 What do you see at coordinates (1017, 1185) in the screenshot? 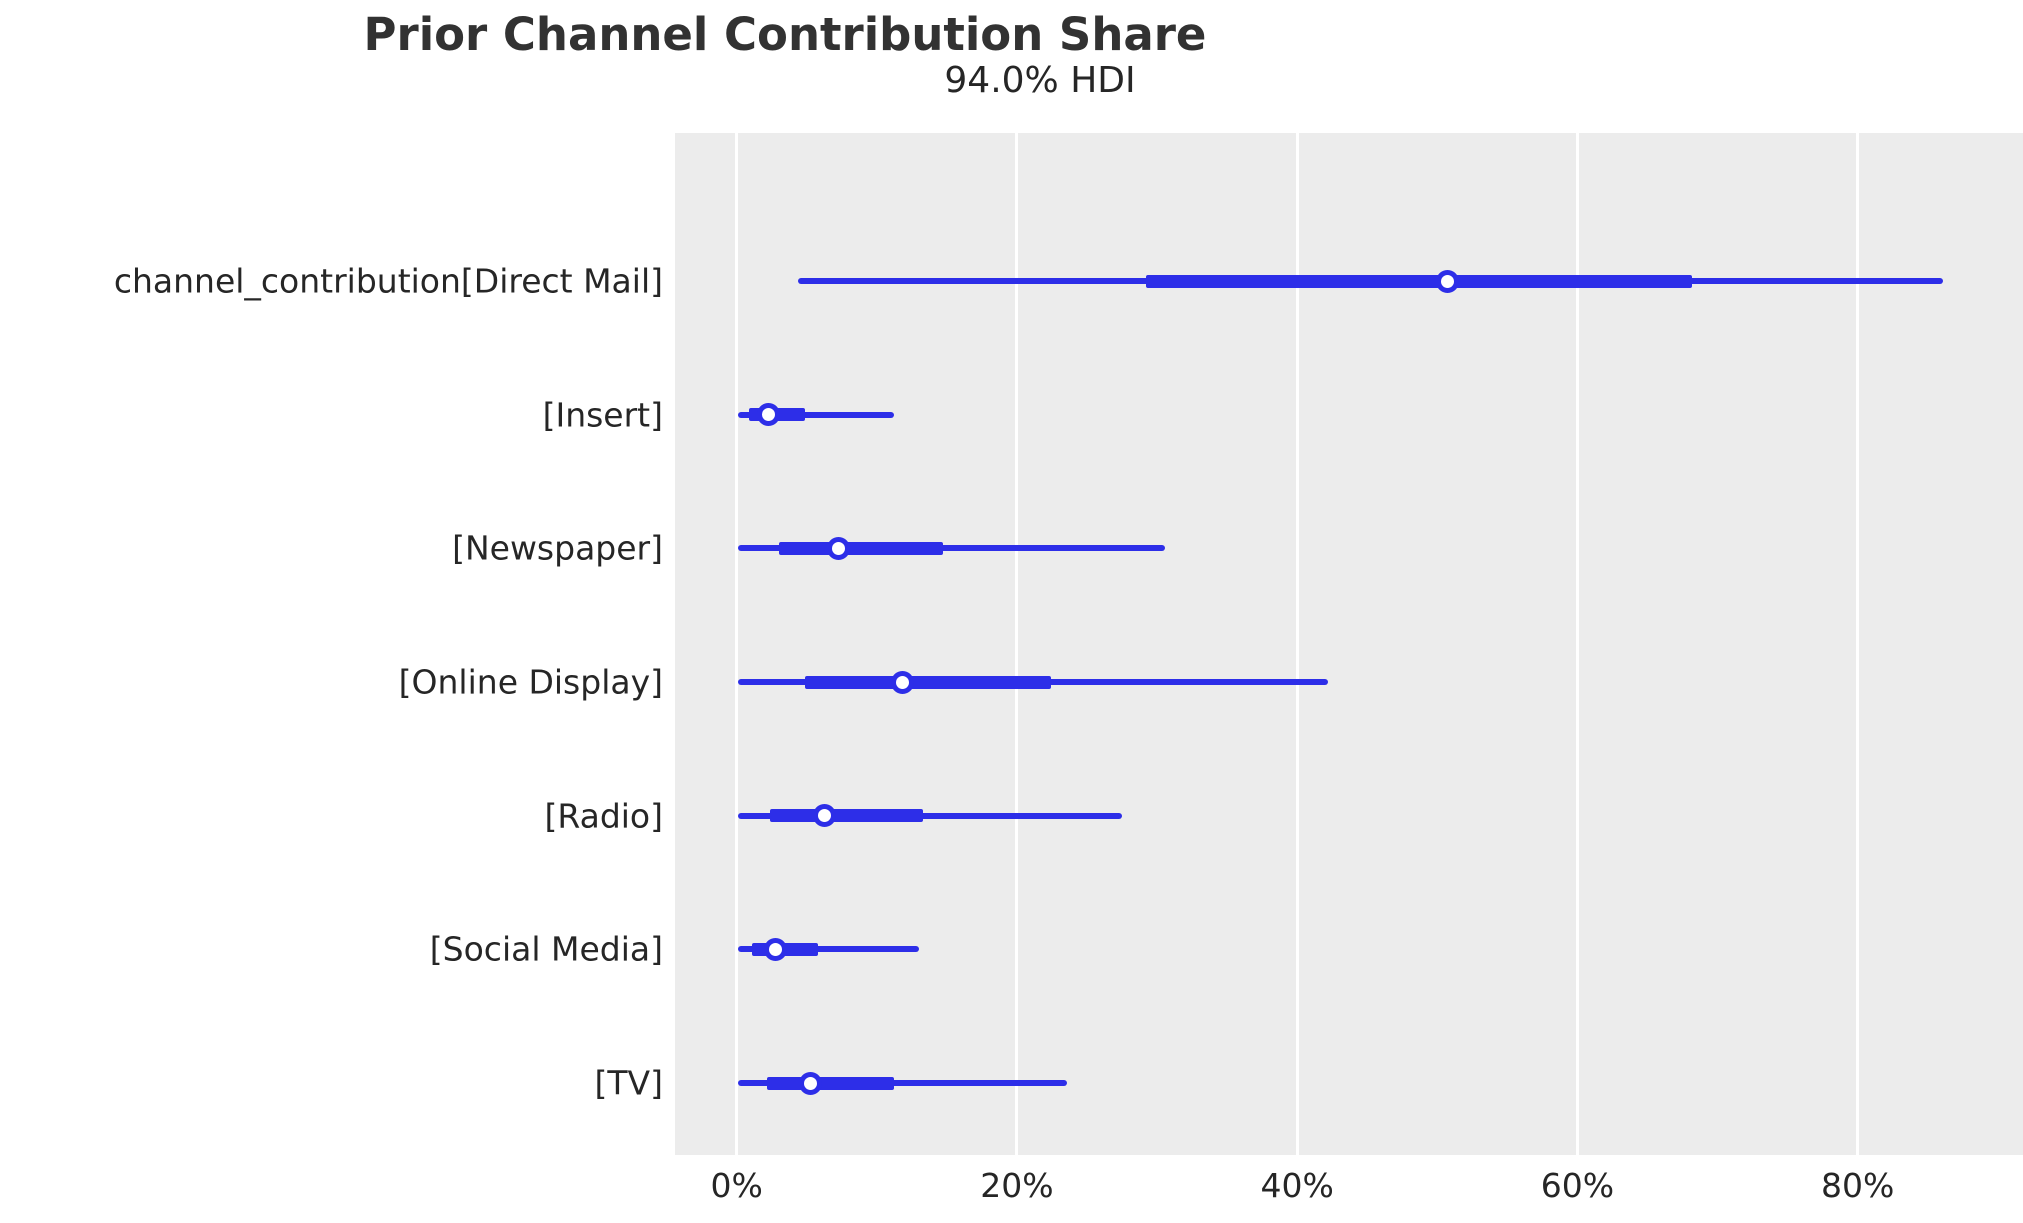
I see `x-tick-label: 20%` at bounding box center [1017, 1185].